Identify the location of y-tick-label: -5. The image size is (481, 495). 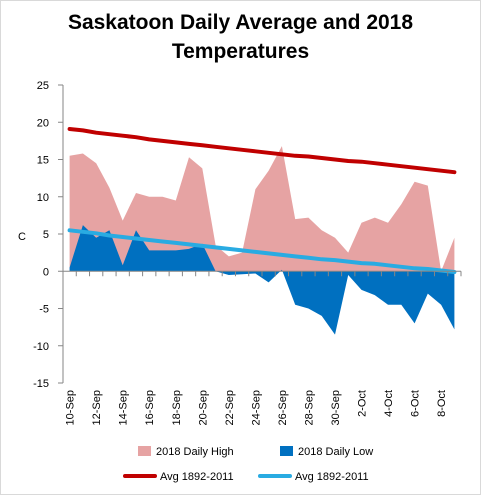
(44, 310).